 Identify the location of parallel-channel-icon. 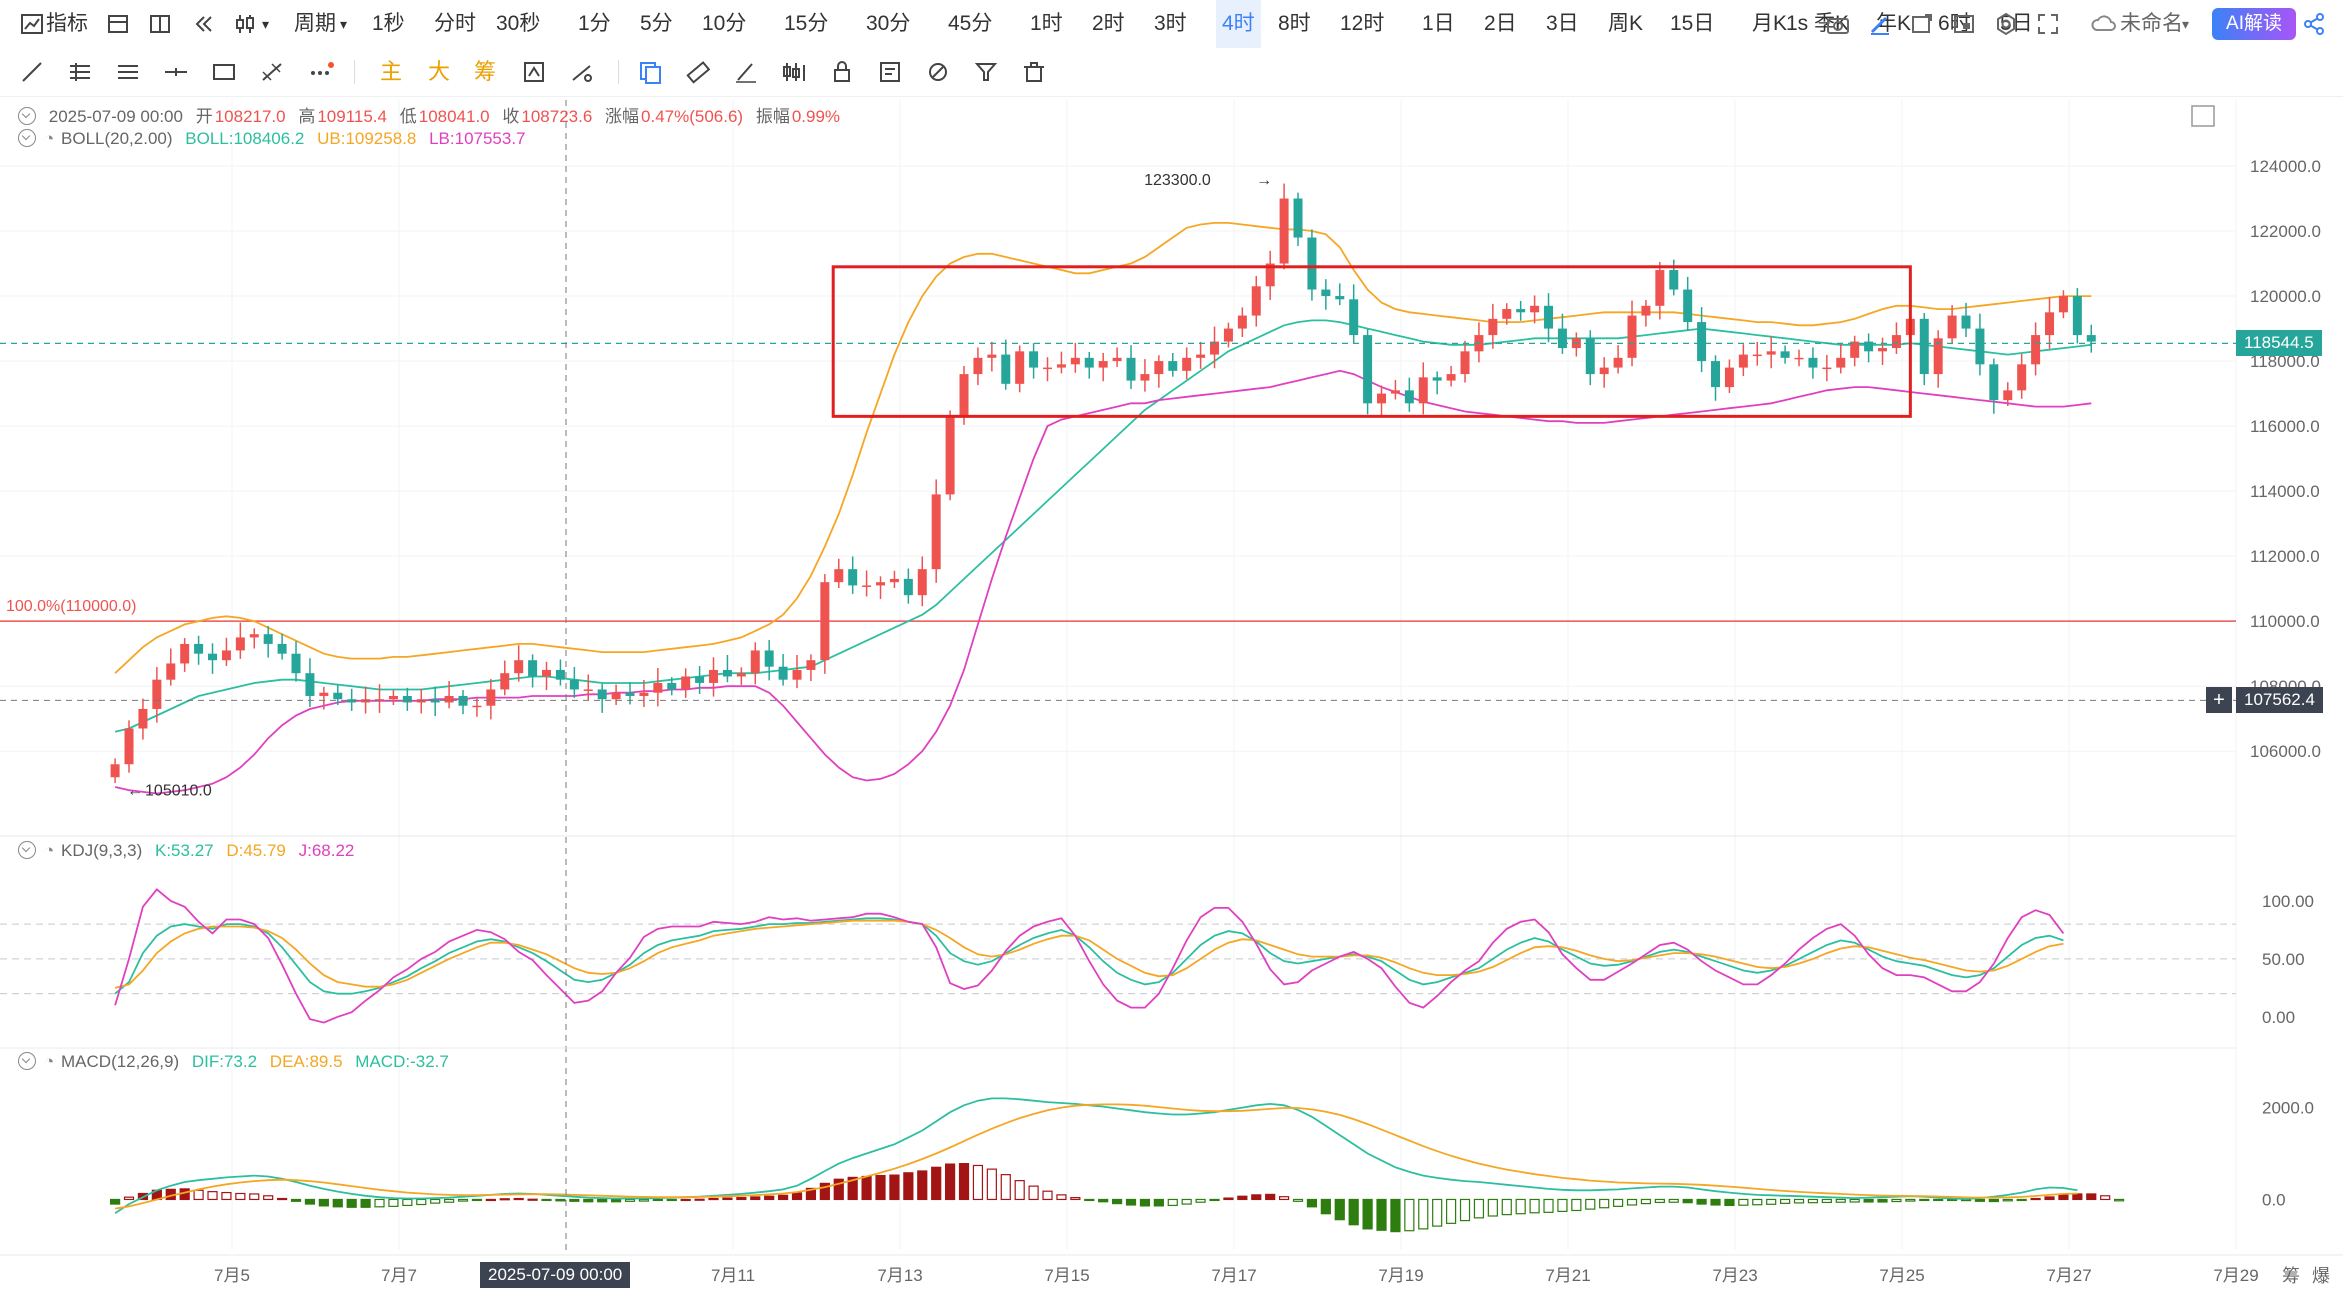
(80, 72).